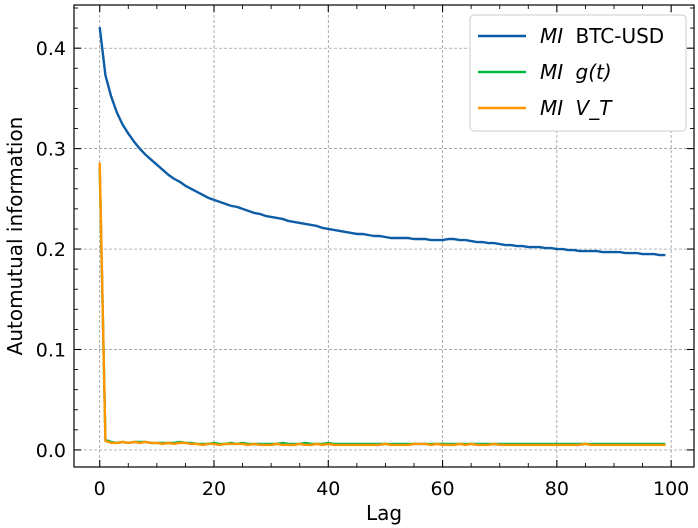 Image resolution: width=698 pixels, height=528 pixels. Describe the element at coordinates (51, 350) in the screenshot. I see `y-tick-label: 0.1` at that location.